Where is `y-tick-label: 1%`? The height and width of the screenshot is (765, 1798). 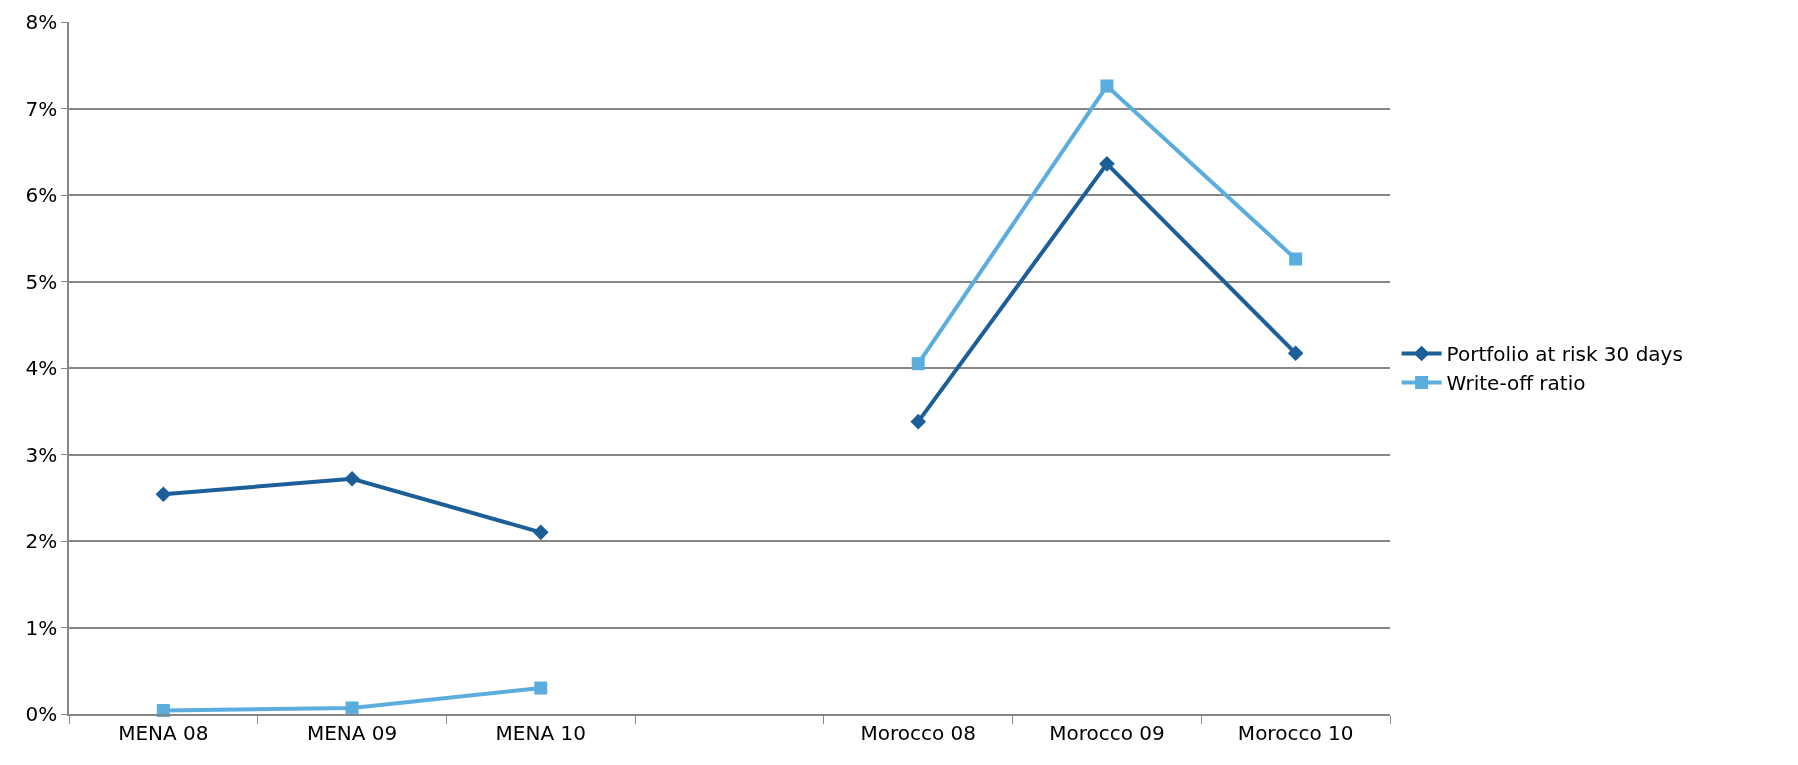
y-tick-label: 1% is located at coordinates (41, 627).